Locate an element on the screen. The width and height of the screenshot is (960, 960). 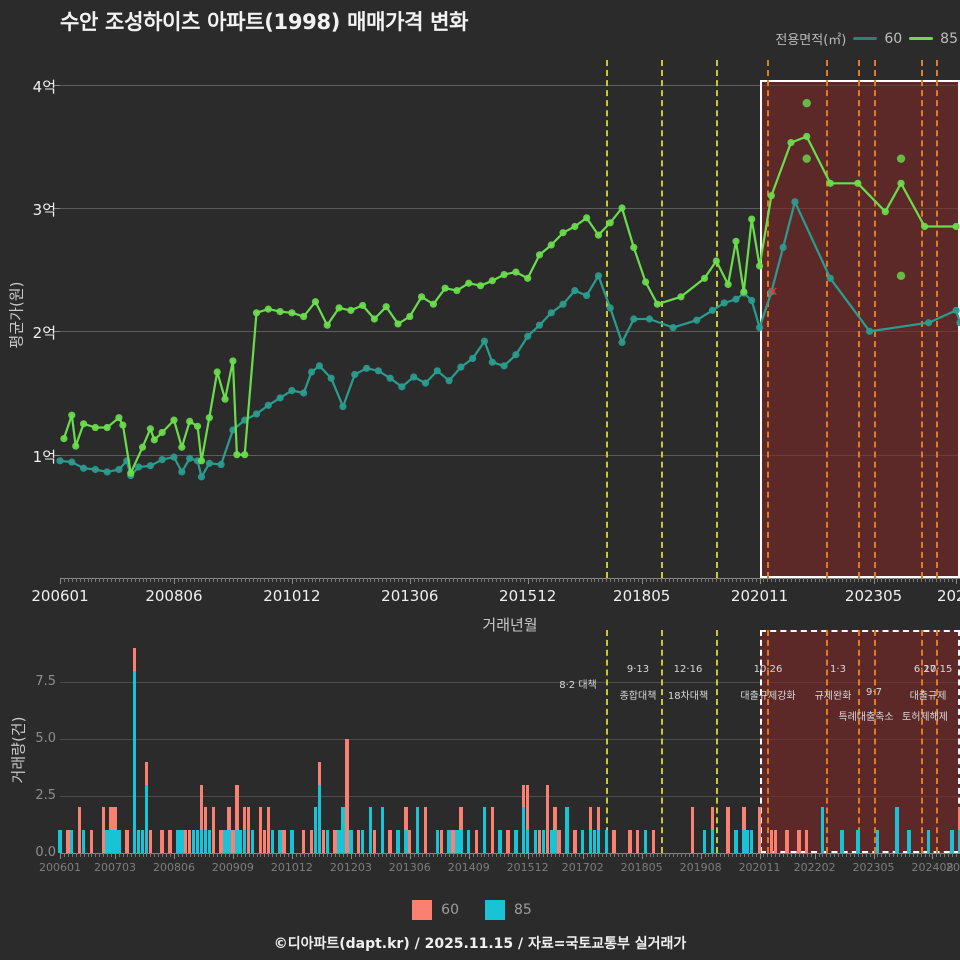
policy-annotation-label: 18차대책 is located at coordinates (688, 696).